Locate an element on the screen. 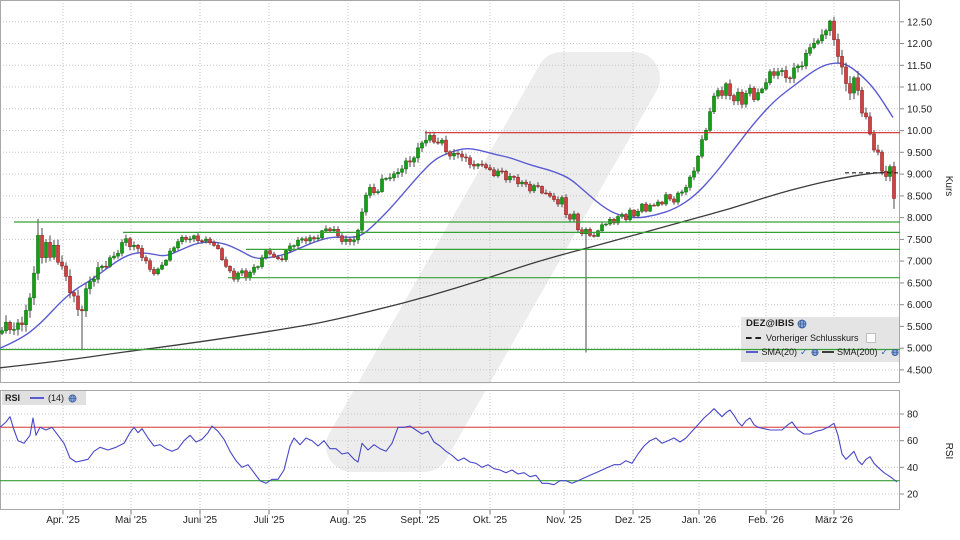 This screenshot has height=540, width=960. svg-text: Juni '25 is located at coordinates (200, 520).